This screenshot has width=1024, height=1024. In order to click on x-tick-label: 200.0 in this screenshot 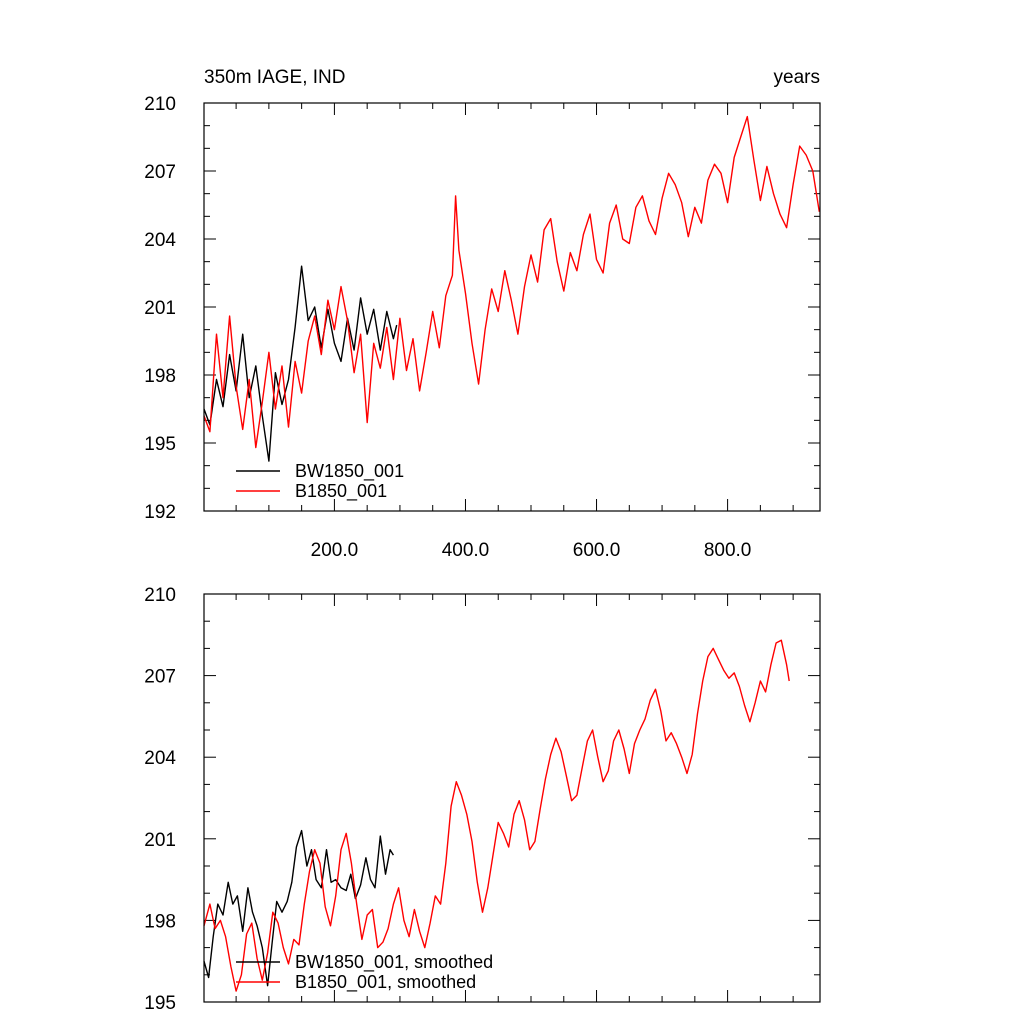, I will do `click(335, 550)`.